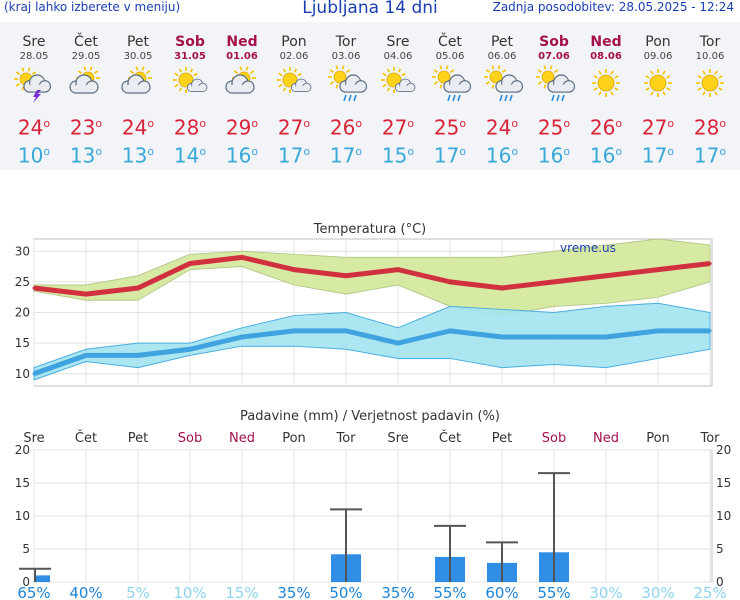 The width and height of the screenshot is (740, 600). I want to click on day-column: Tor 10.06 28o 17o, so click(710, 95).